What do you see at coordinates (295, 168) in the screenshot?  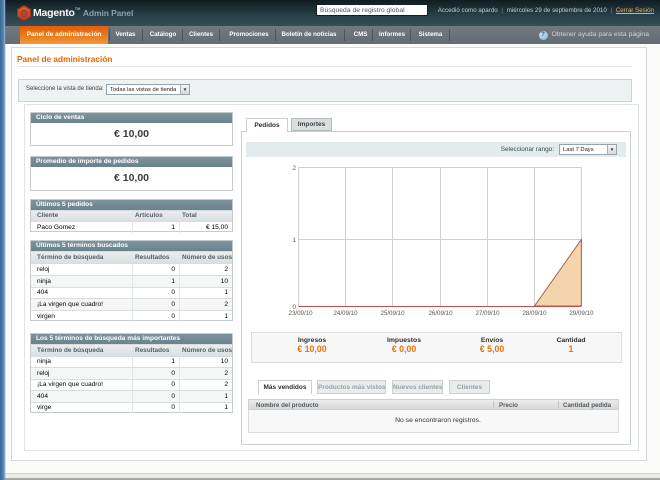 I see `svg-text: 2` at bounding box center [295, 168].